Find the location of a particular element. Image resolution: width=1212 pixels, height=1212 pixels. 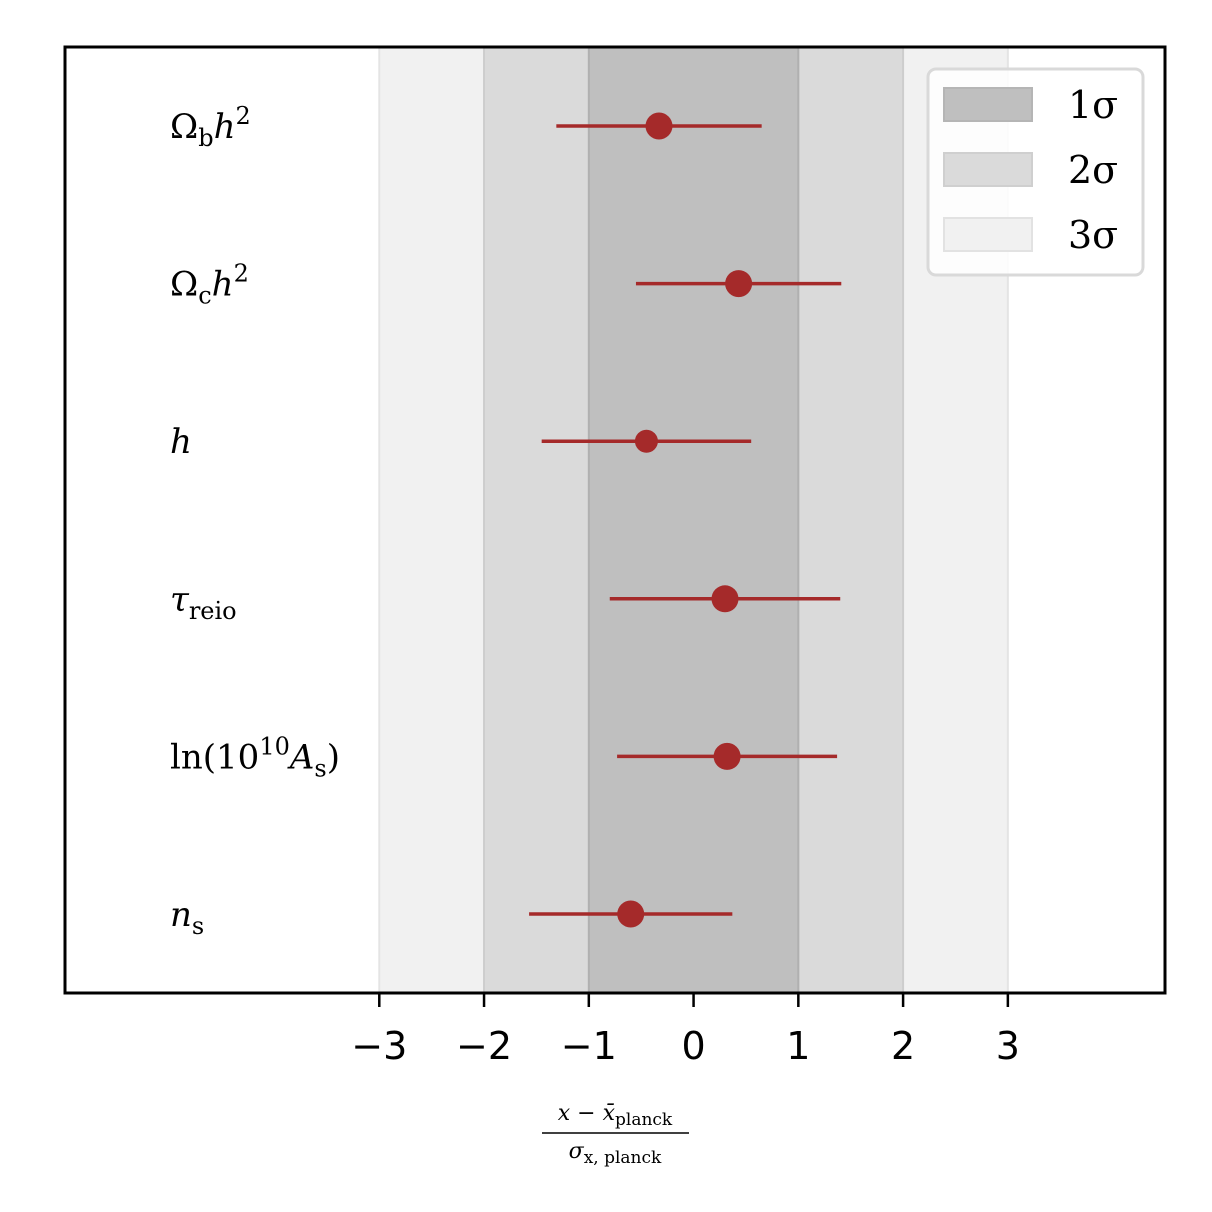

legend-label-2: 2σ is located at coordinates (1093, 170).